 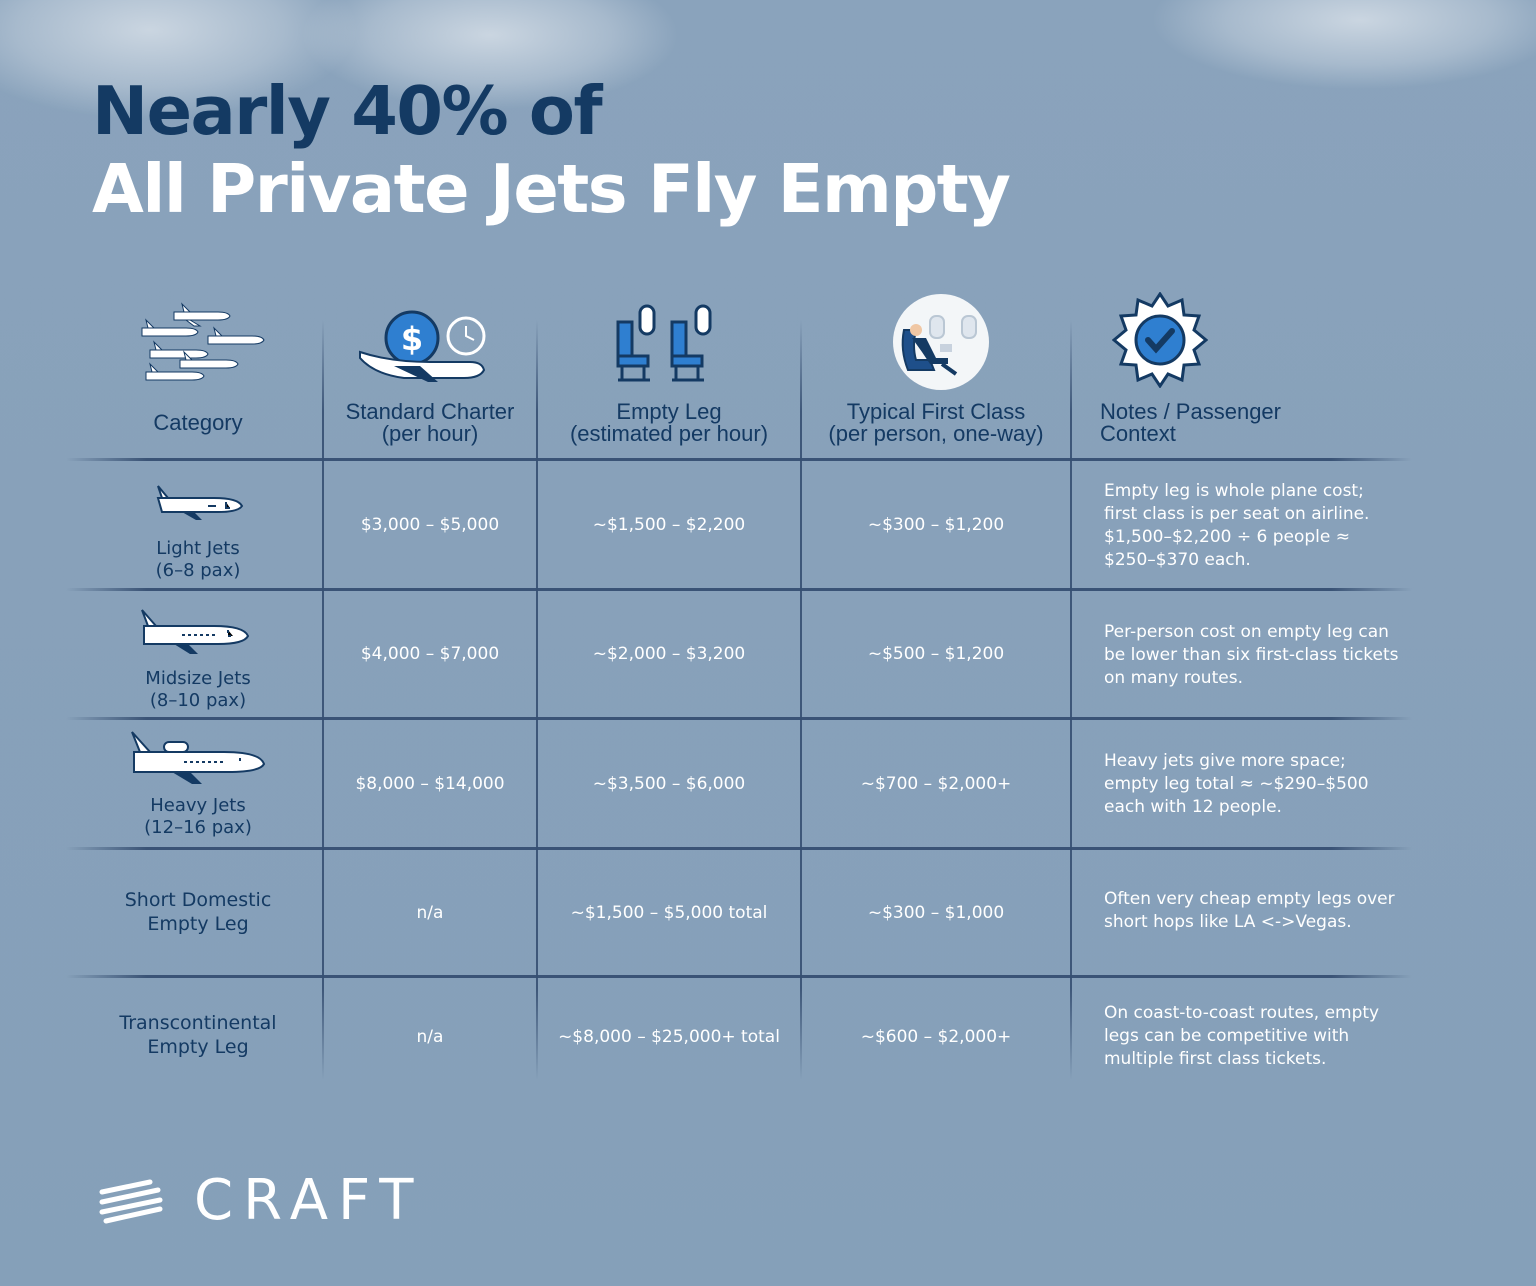 I want to click on midsize-jet-icon, so click(x=195, y=631).